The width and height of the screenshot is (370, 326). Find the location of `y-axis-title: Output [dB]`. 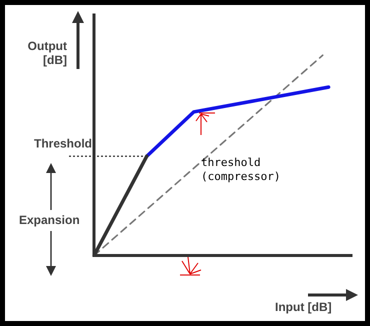

y-axis-title: Output [dB] is located at coordinates (46, 53).